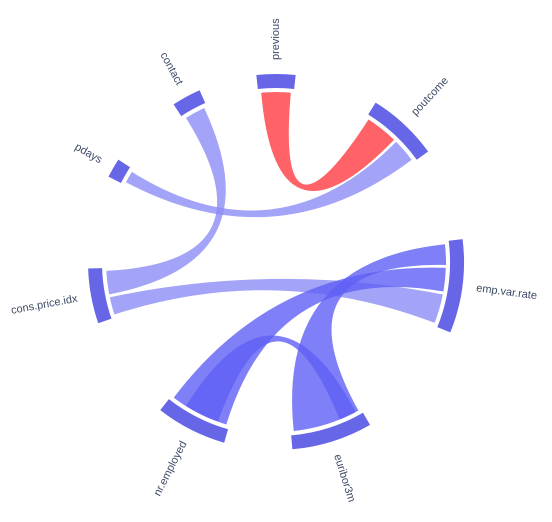 Image resolution: width=552 pixels, height=522 pixels. I want to click on chord-link-pdays-poutcome, so click(268, 179).